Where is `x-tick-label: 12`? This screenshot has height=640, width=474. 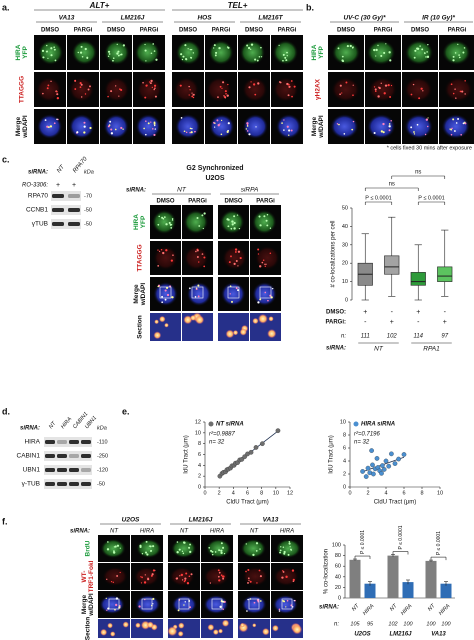
x-tick-label: 12 is located at coordinates (290, 493).